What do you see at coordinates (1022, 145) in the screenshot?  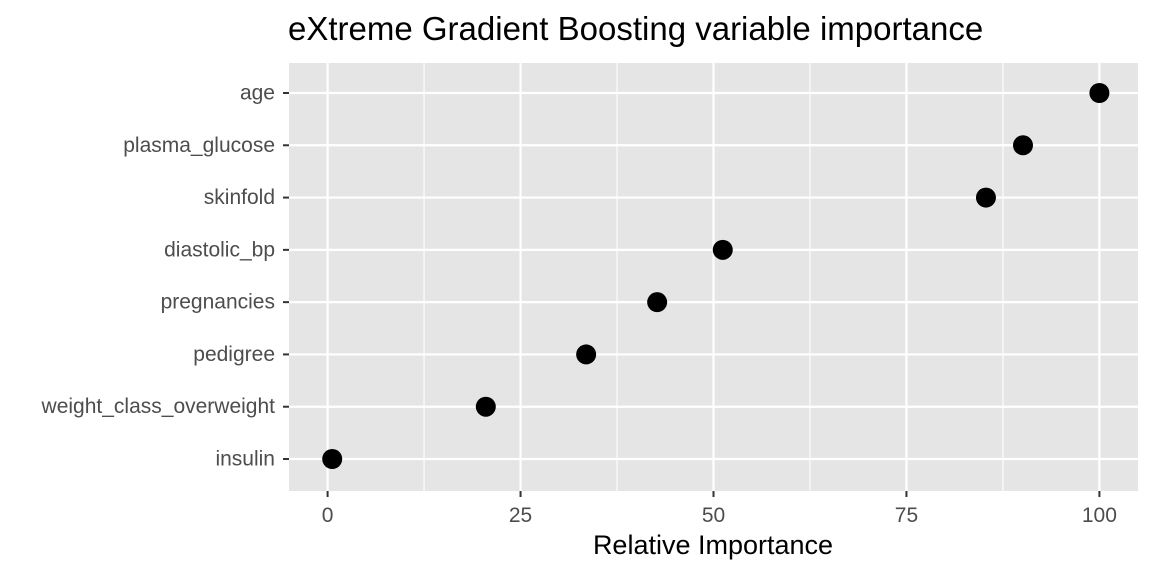 I see `data-point-plasma-glucose` at bounding box center [1022, 145].